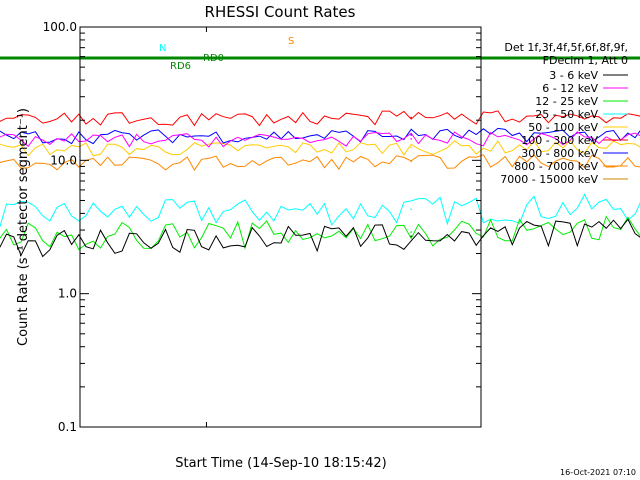  What do you see at coordinates (63, 160) in the screenshot?
I see `y-tick-label: 10.0` at bounding box center [63, 160].